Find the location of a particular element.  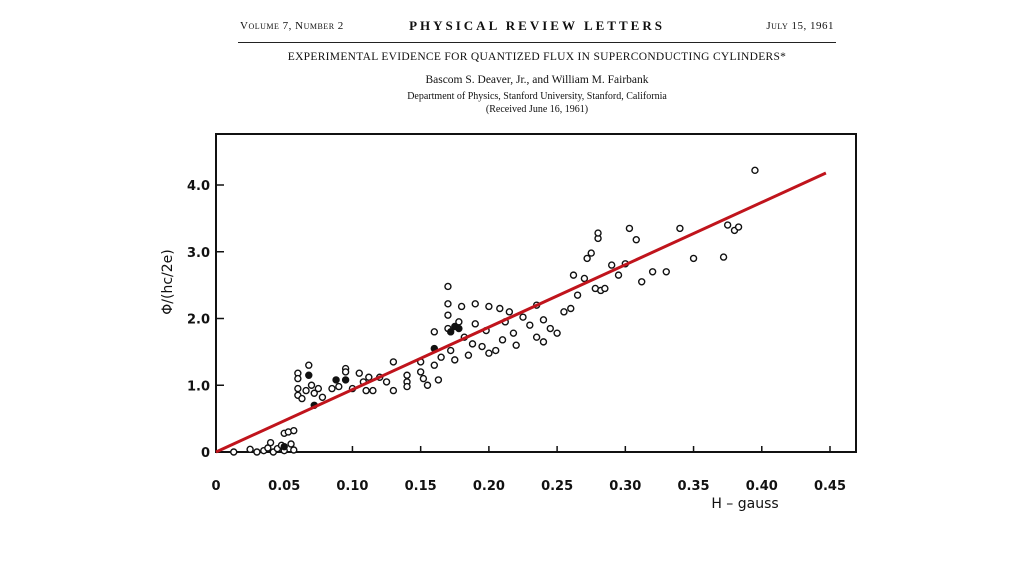

x-tick-label: 0.45 is located at coordinates (830, 486).